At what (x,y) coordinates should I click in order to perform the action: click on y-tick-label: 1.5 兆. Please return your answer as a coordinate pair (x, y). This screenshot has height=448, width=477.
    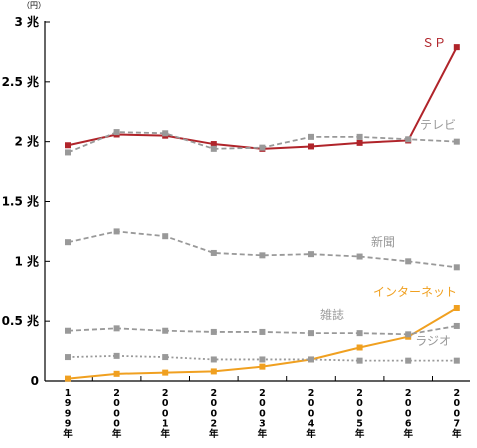
    Looking at the image, I should click on (20, 200).